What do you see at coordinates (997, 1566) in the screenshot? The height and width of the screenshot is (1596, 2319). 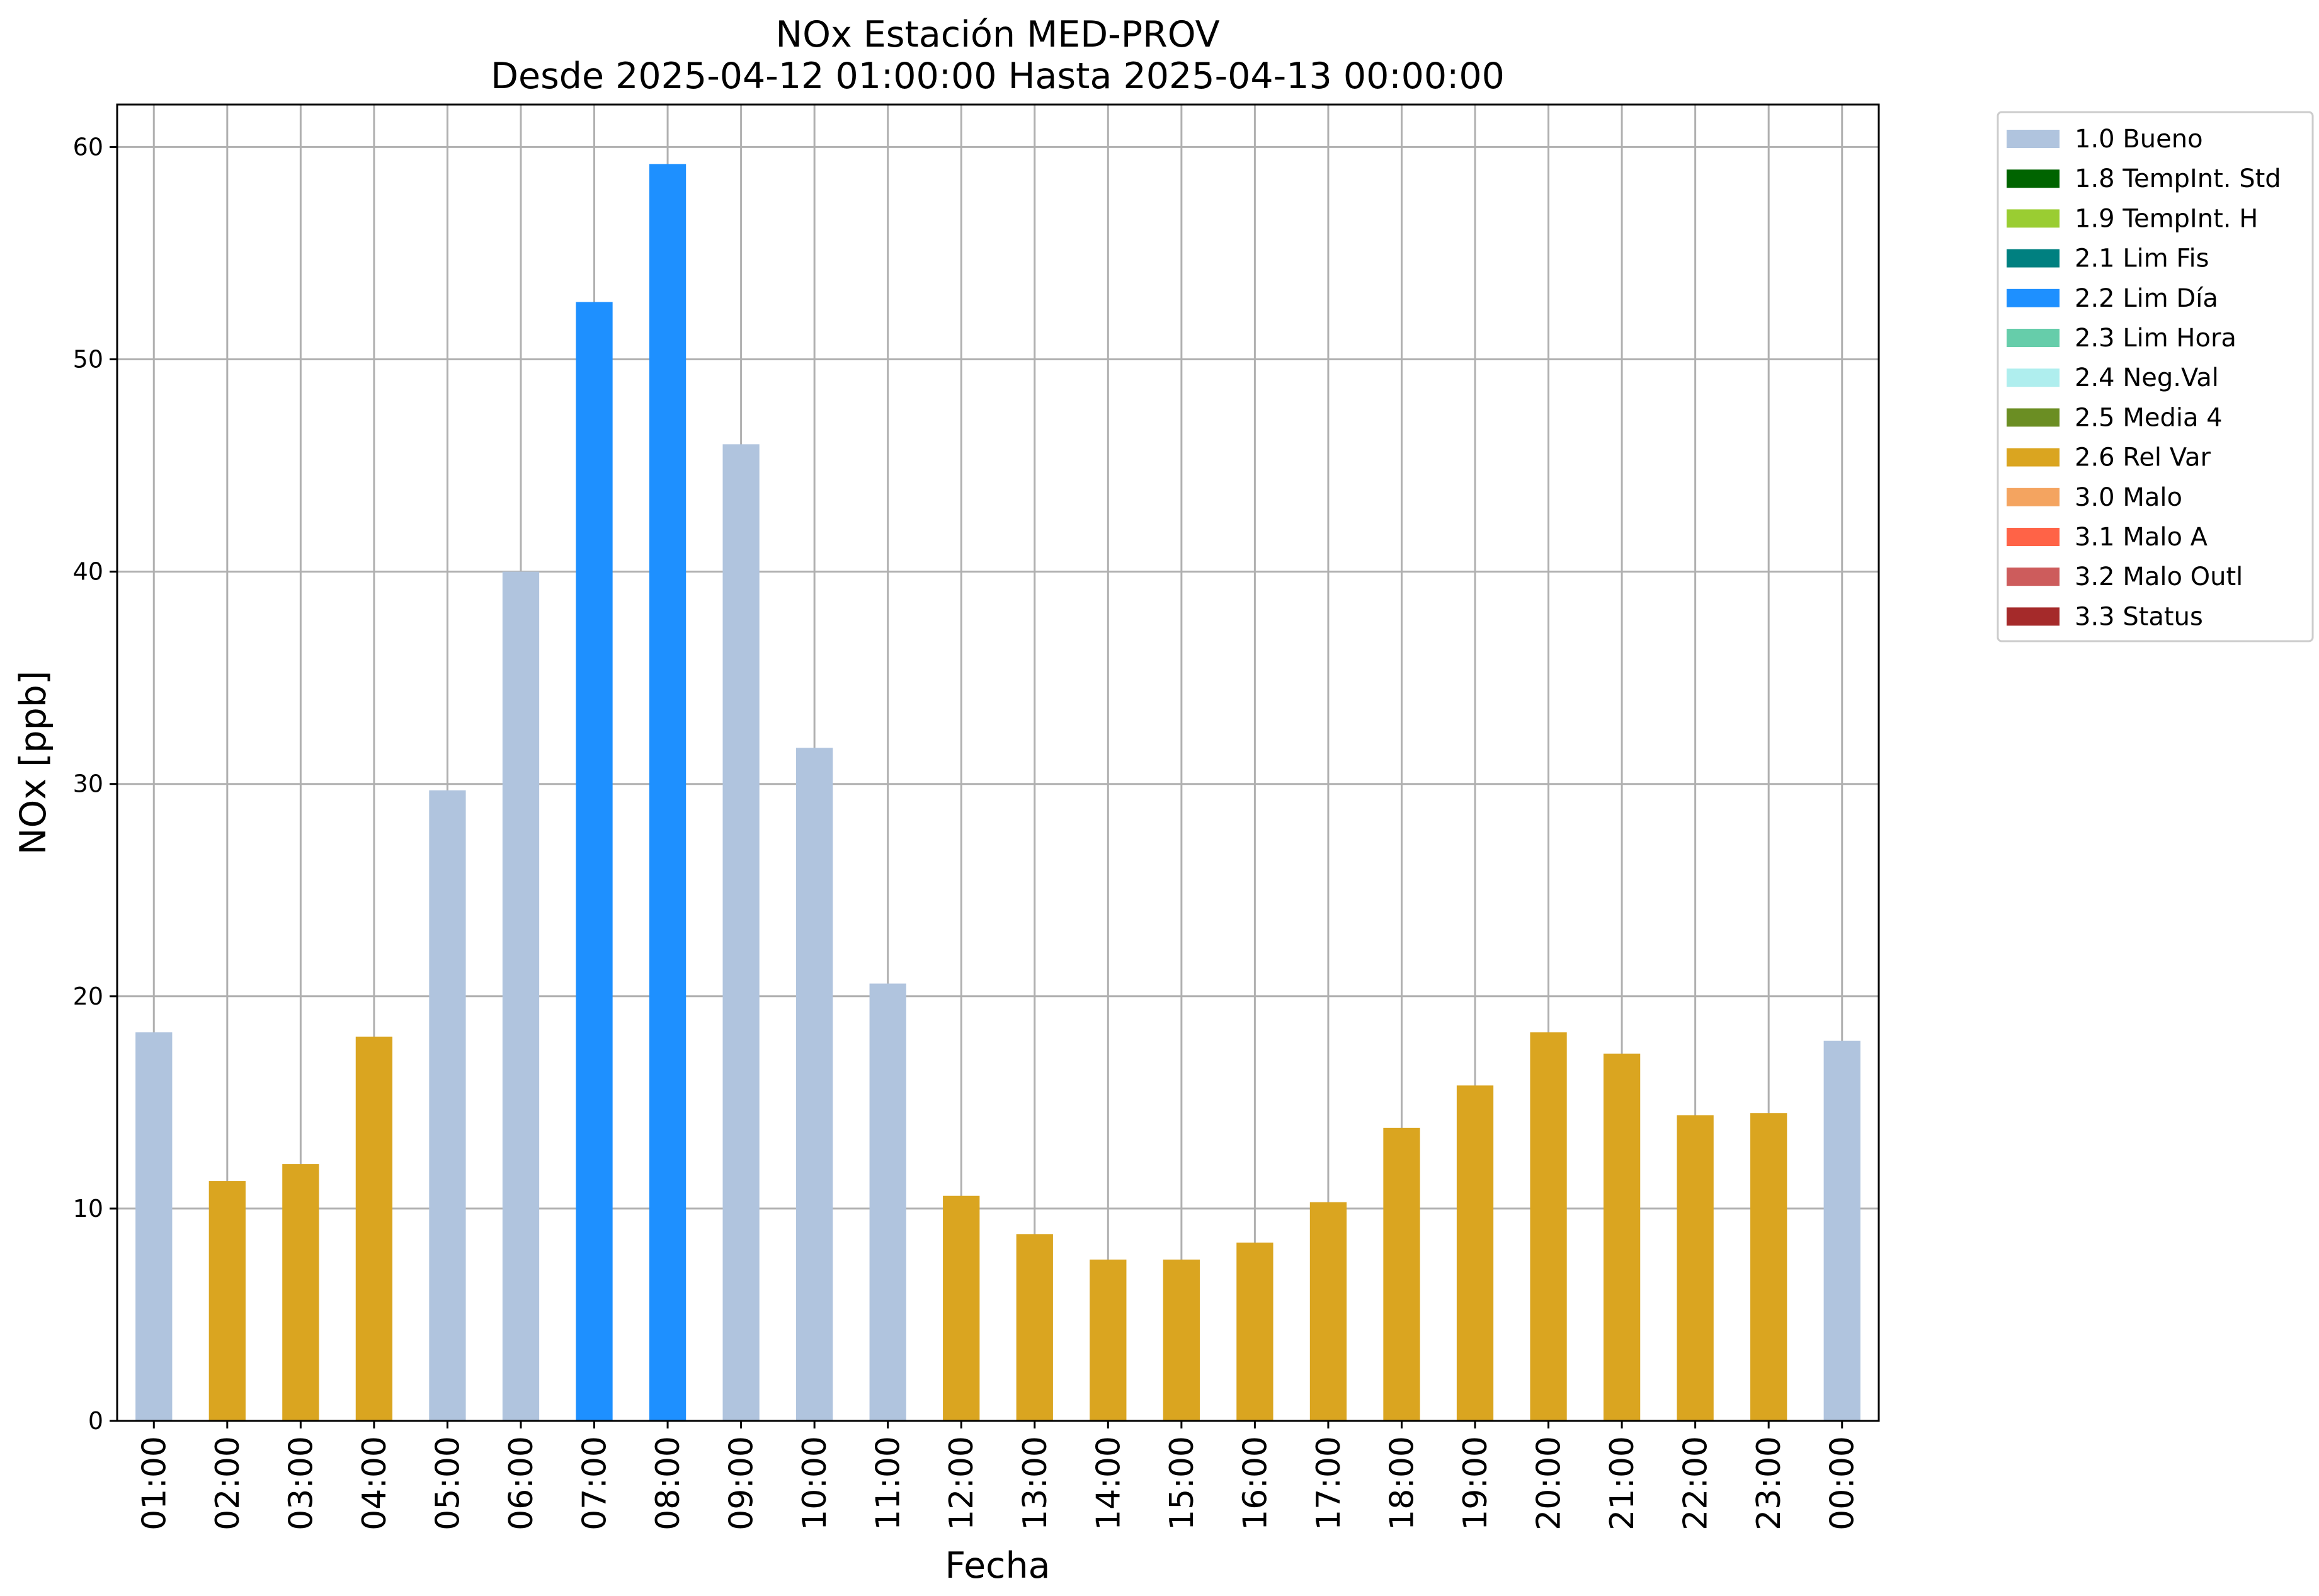 I see `x-axis-label: Fecha` at bounding box center [997, 1566].